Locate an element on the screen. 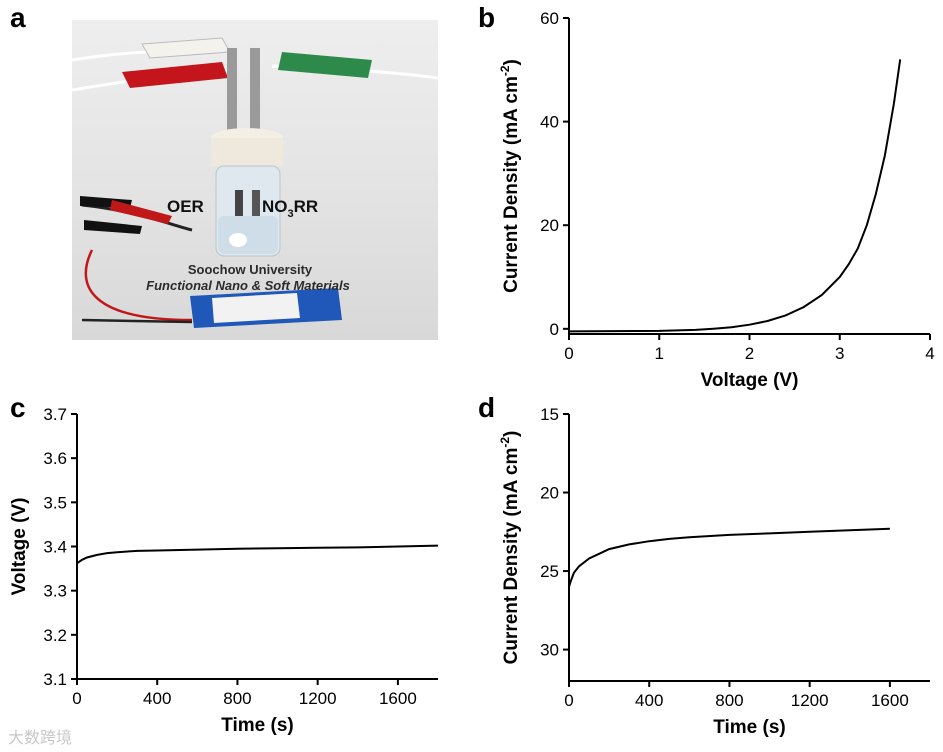  y-tick-label: 60 is located at coordinates (549, 18).